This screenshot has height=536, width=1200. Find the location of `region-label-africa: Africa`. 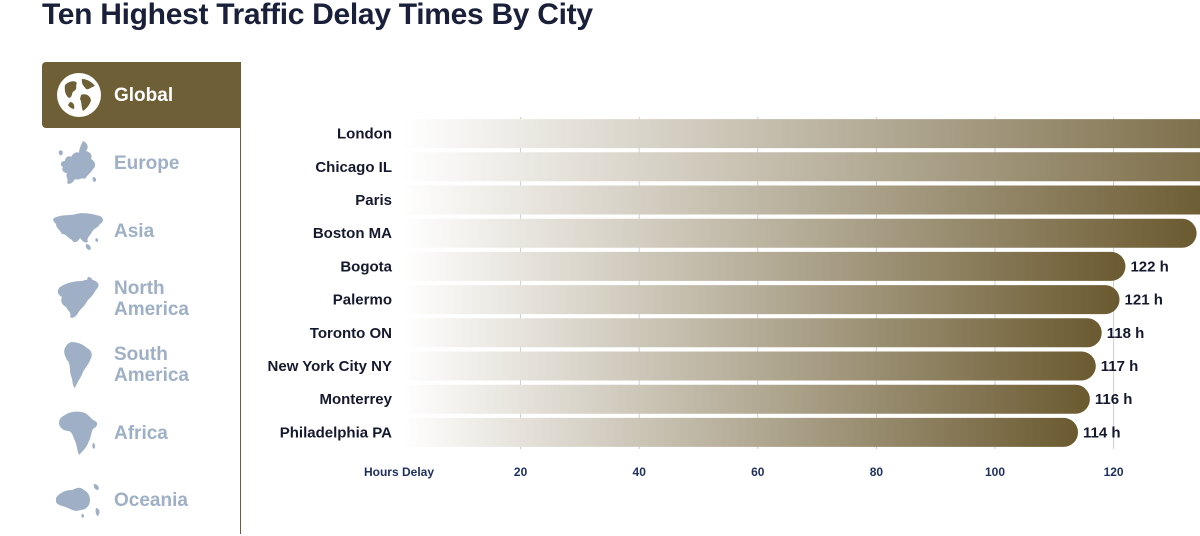

region-label-africa: Africa is located at coordinates (141, 433).